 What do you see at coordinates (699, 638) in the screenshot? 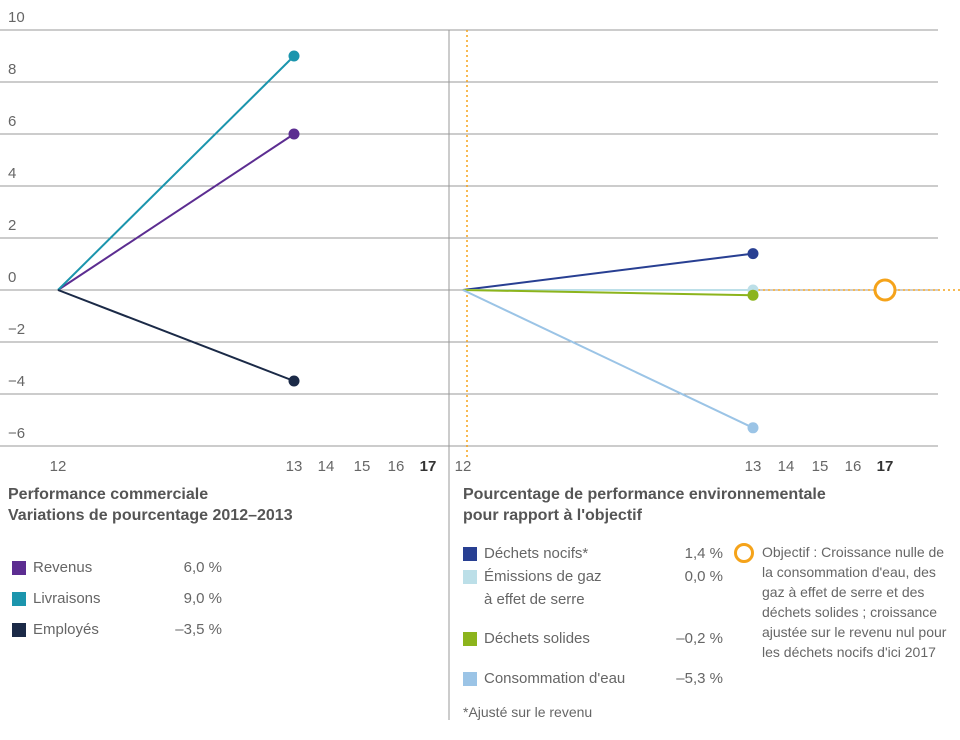
I see `legend-value: –0,2 %` at bounding box center [699, 638].